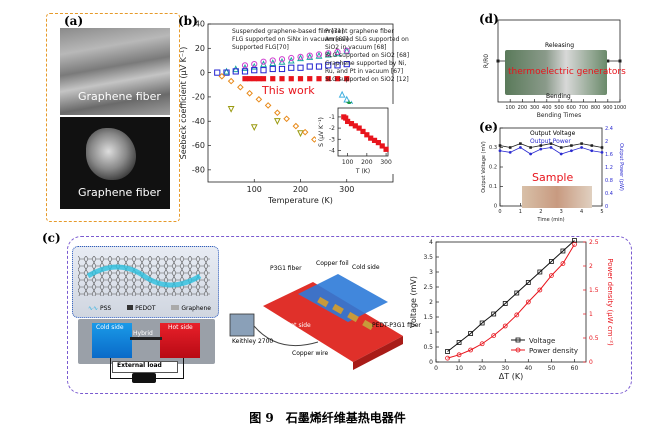  What do you see at coordinates (511, 376) in the screenshot?
I see `x-axis-label: ΔT (K)` at bounding box center [511, 376].